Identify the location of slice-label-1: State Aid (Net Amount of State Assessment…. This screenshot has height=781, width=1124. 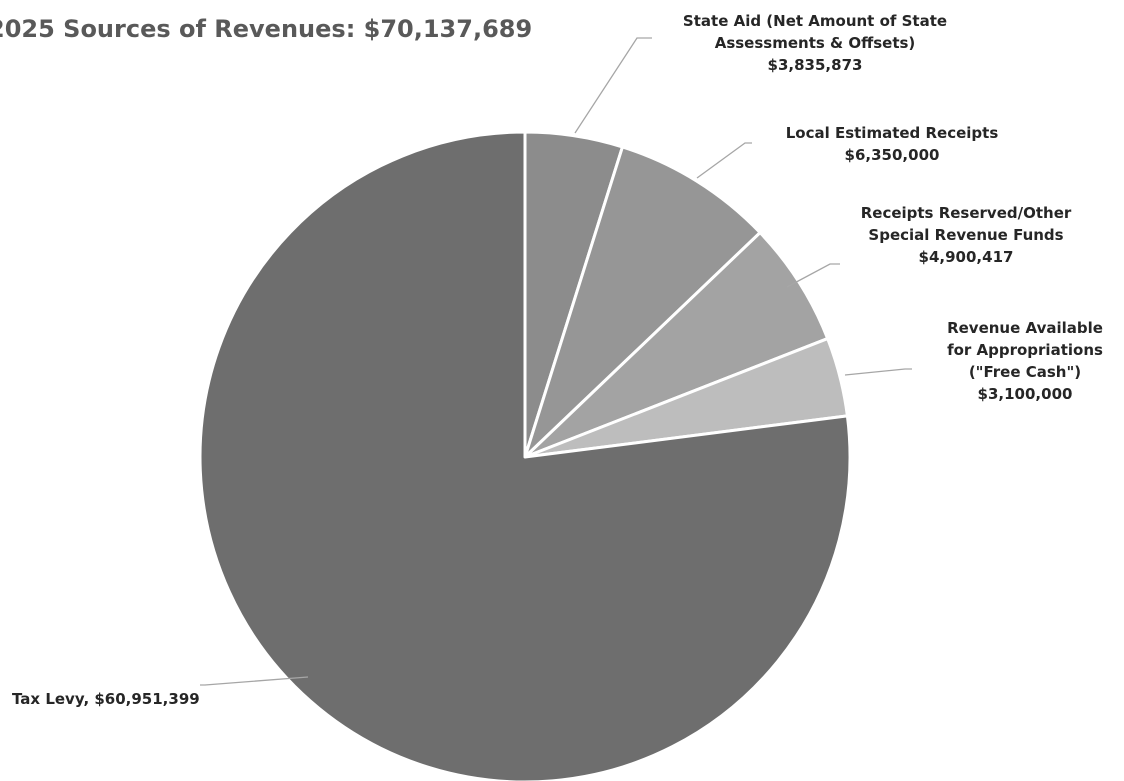
(815, 43).